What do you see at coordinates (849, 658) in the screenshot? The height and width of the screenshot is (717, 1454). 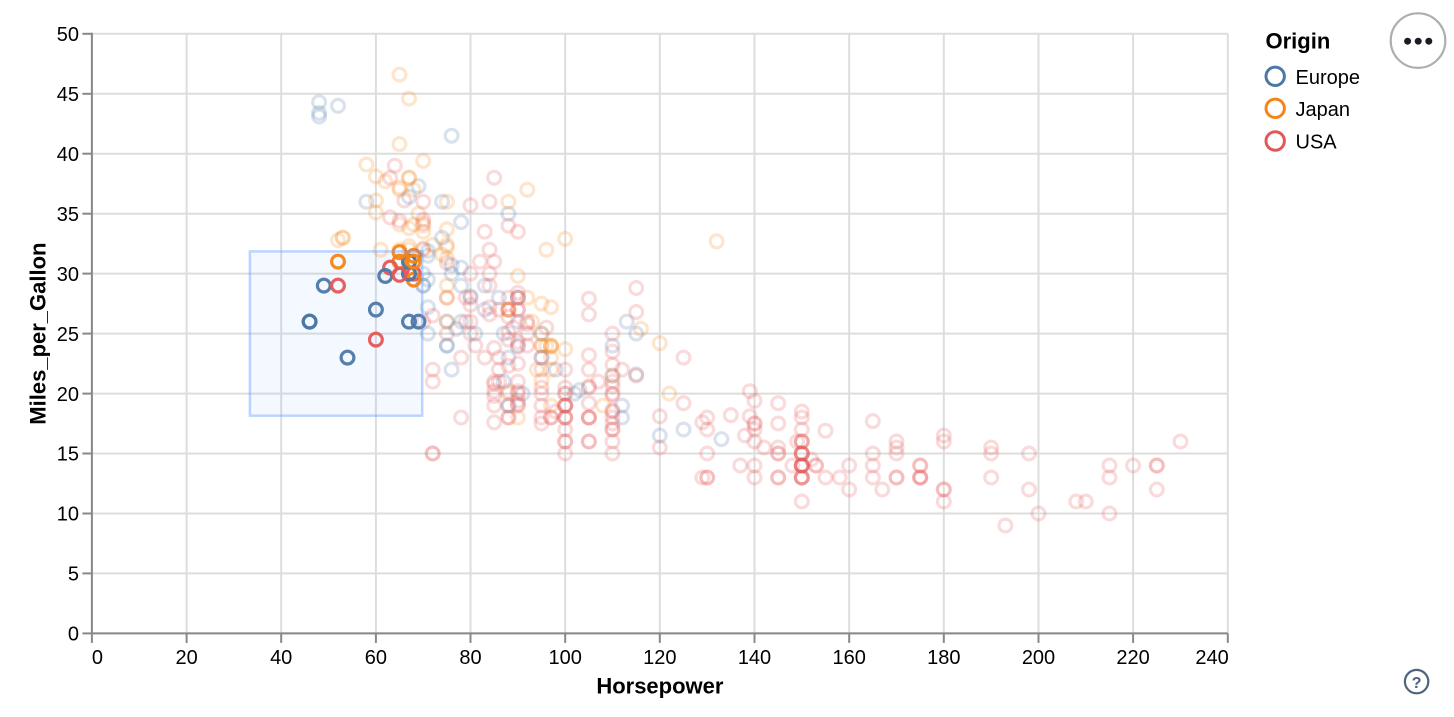 I see `svg-text: 160` at bounding box center [849, 658].